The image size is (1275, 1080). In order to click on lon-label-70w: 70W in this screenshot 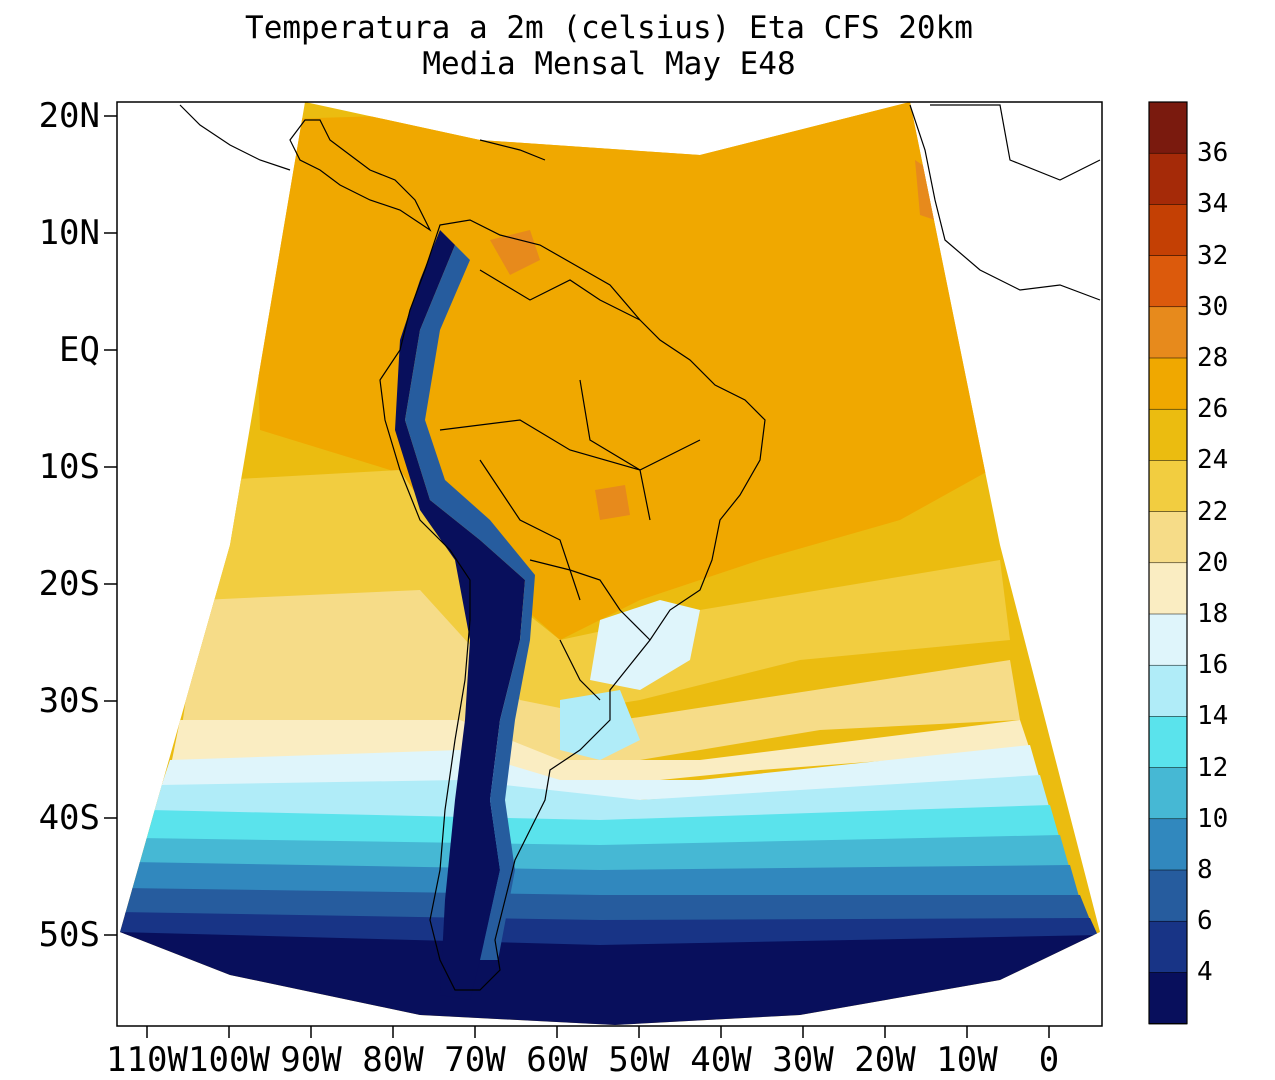, I will do `click(475, 1060)`.